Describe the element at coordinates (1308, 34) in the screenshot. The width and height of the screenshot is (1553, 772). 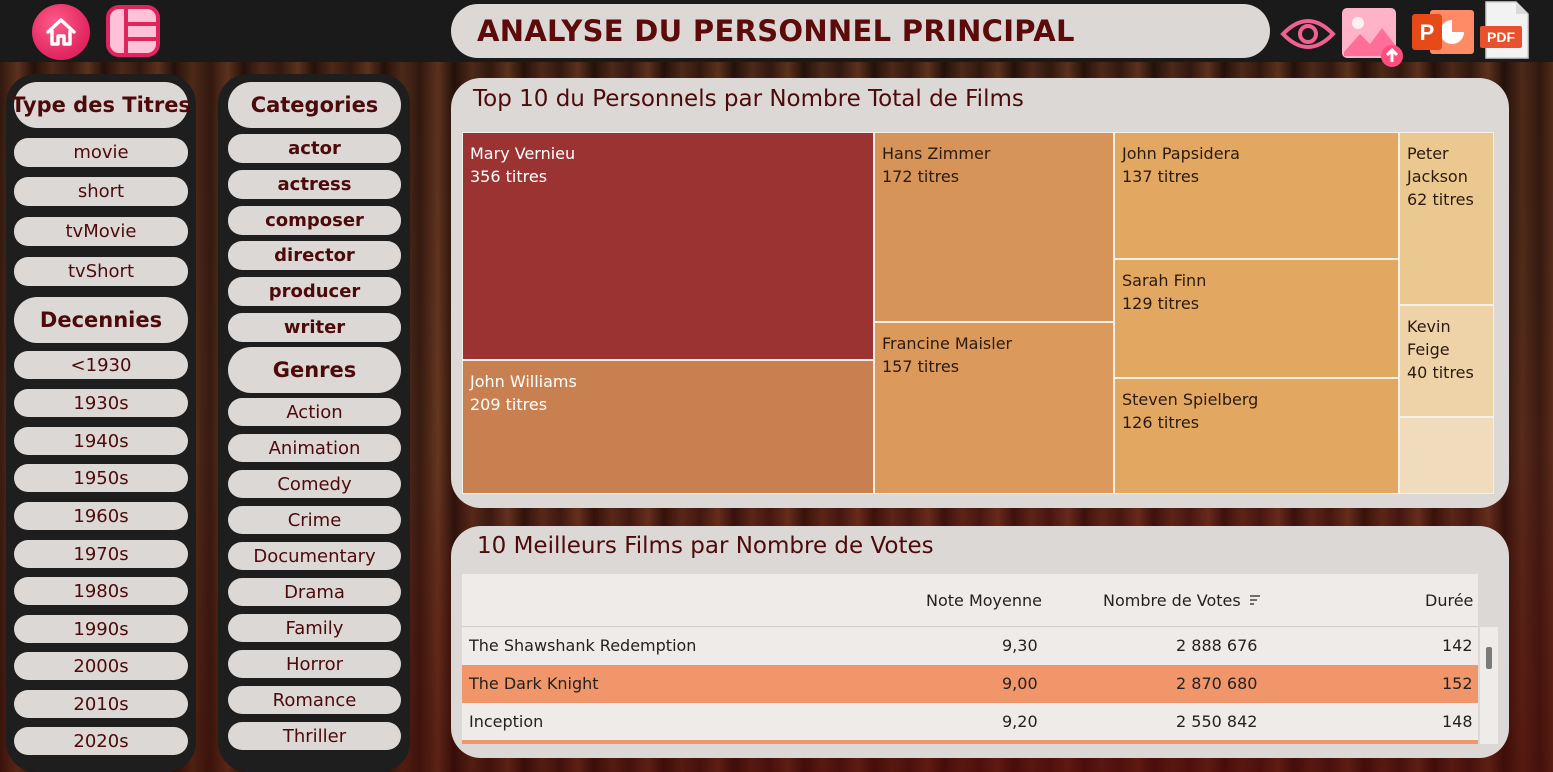
I see `eye-icon` at that location.